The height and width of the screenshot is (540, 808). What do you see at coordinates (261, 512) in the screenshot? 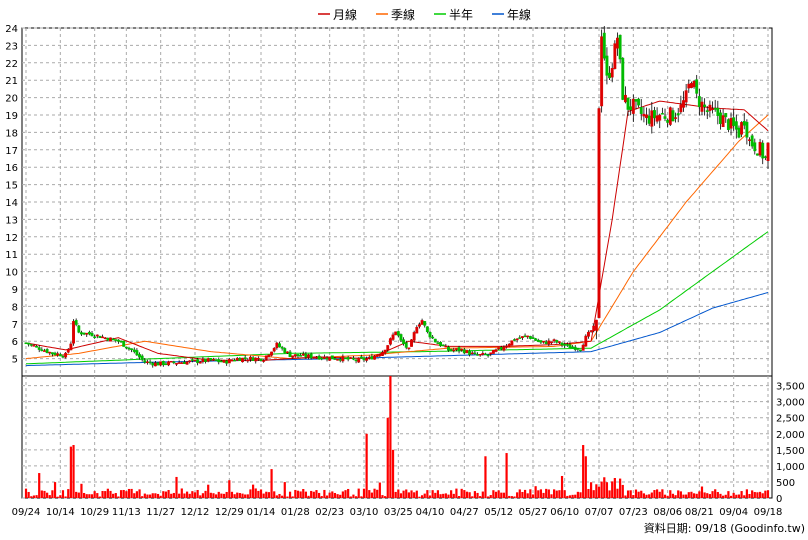
I see `date-tick-label: 01/14` at bounding box center [261, 512].